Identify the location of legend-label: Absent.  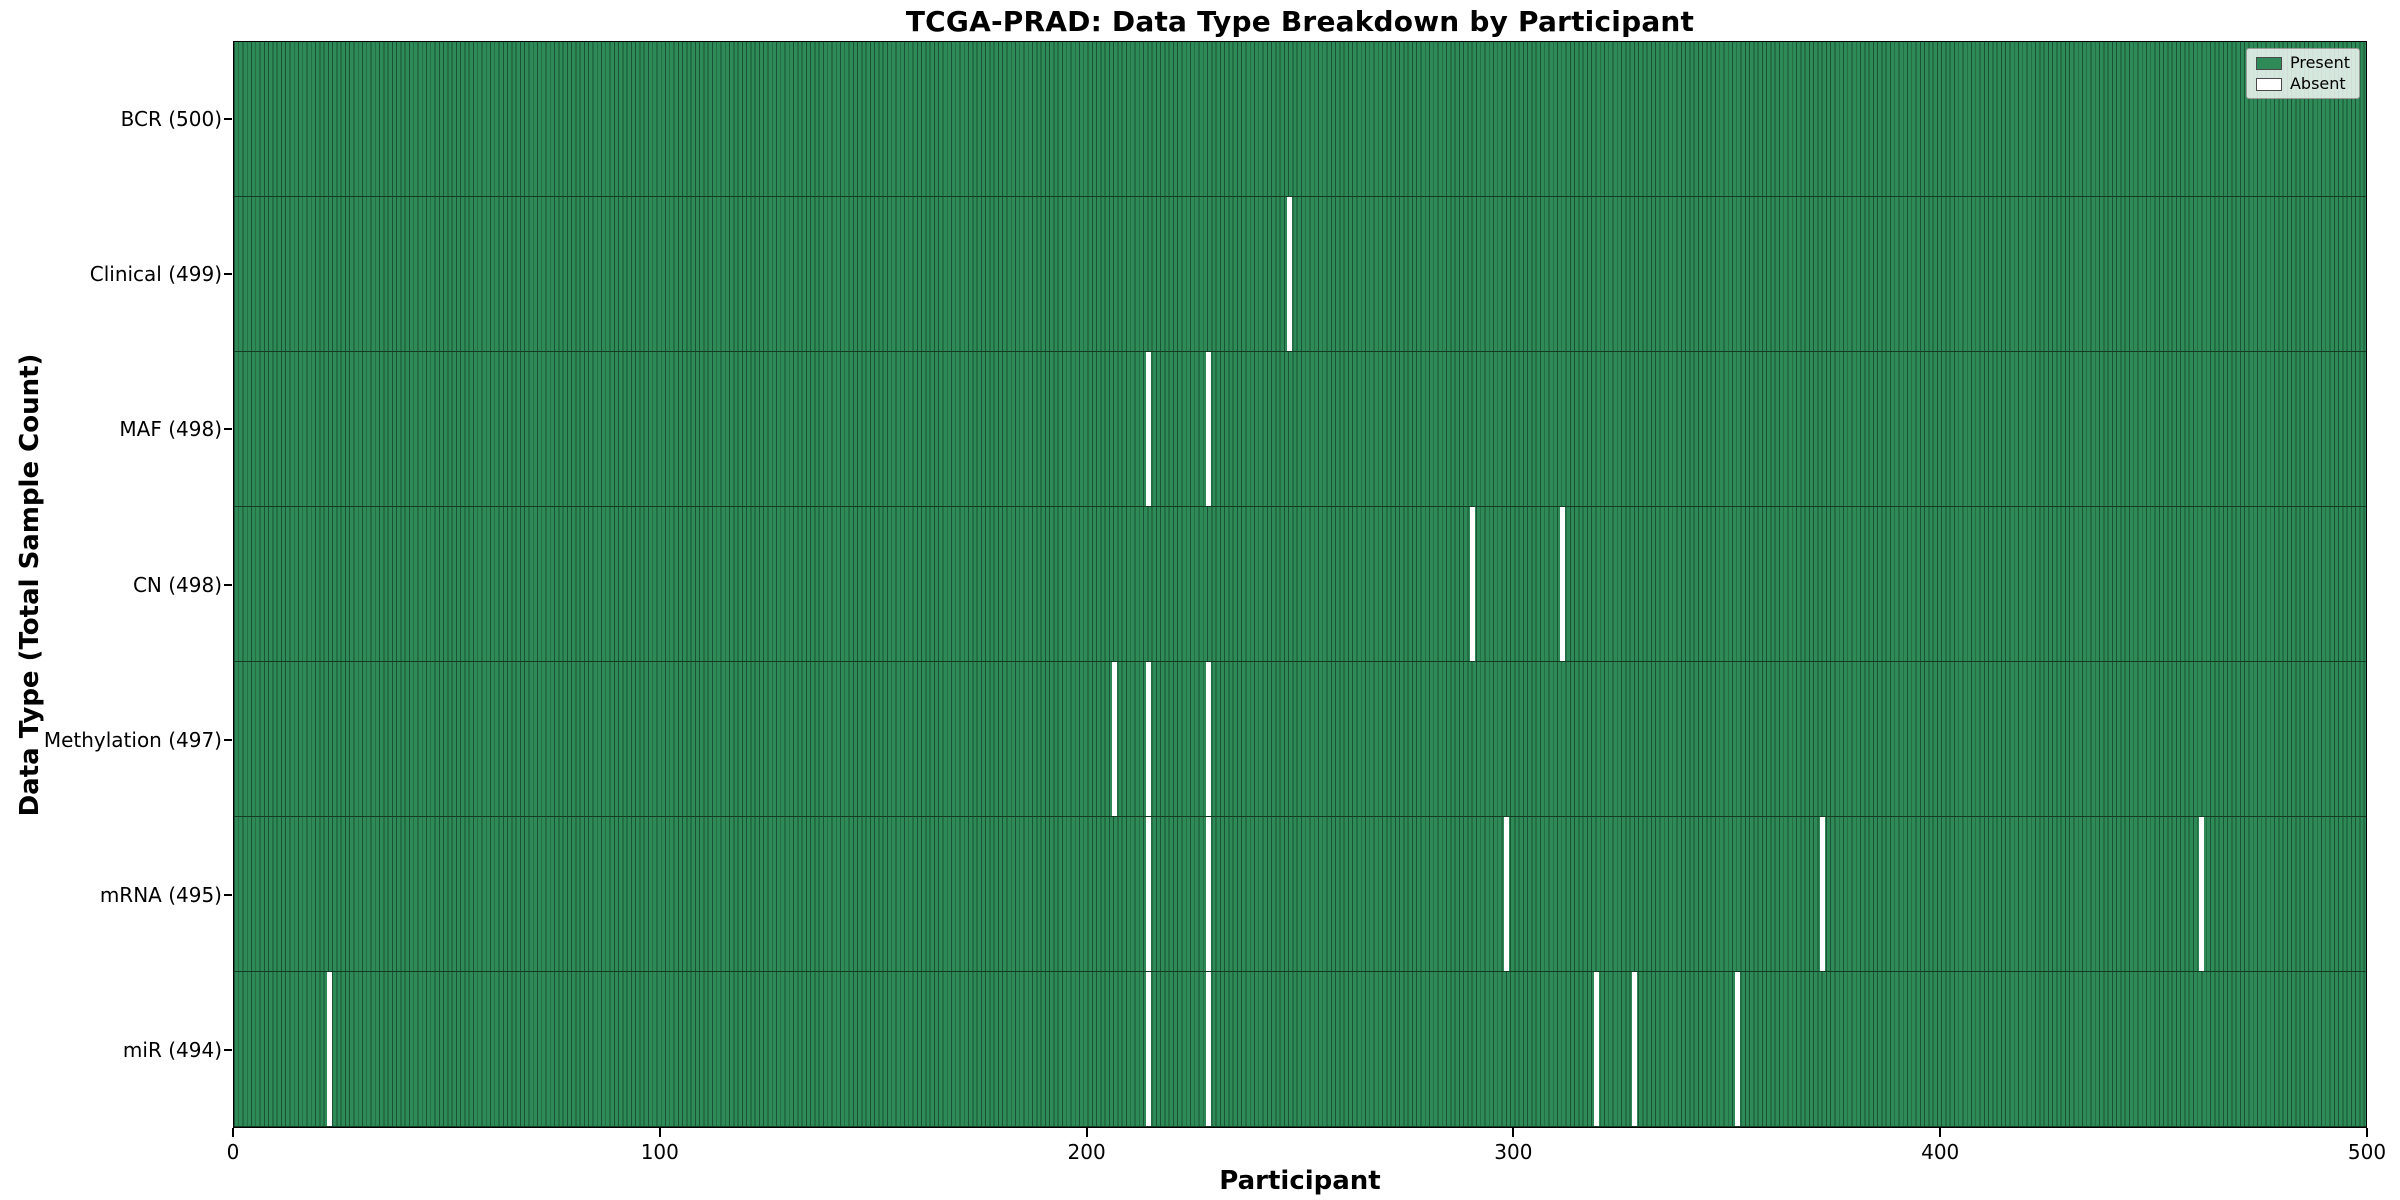
(2317, 83).